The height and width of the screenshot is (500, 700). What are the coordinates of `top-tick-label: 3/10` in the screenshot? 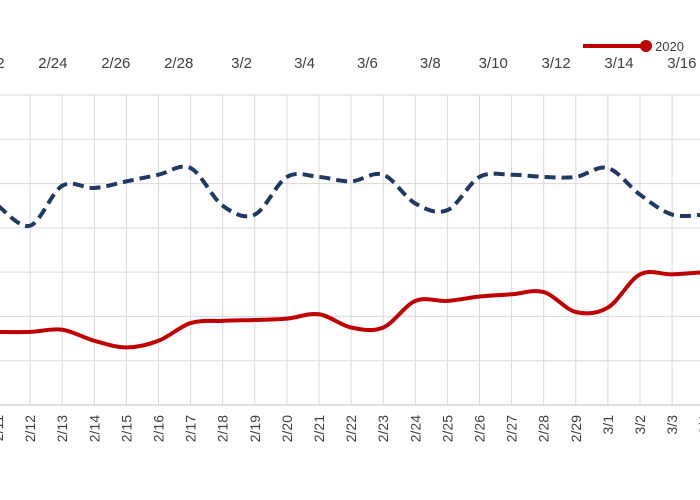 It's located at (493, 63).